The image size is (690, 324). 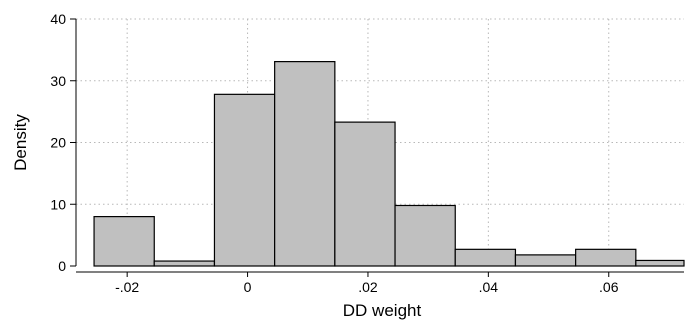 What do you see at coordinates (58, 81) in the screenshot?
I see `y-tick-label-3: 30` at bounding box center [58, 81].